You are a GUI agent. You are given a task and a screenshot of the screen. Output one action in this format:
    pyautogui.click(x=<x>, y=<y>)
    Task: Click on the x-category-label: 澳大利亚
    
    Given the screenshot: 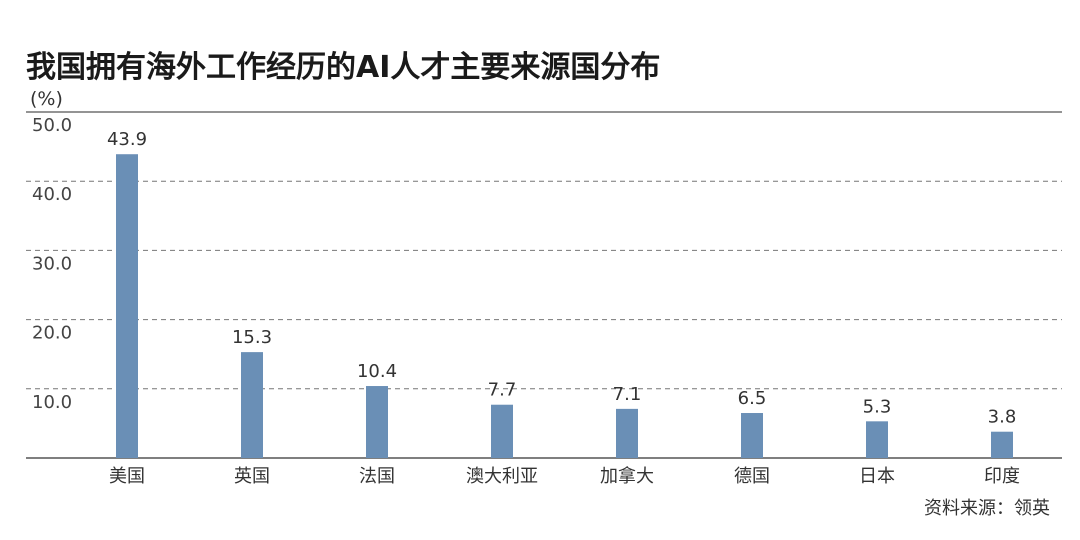 What is the action you would take?
    pyautogui.click(x=502, y=476)
    